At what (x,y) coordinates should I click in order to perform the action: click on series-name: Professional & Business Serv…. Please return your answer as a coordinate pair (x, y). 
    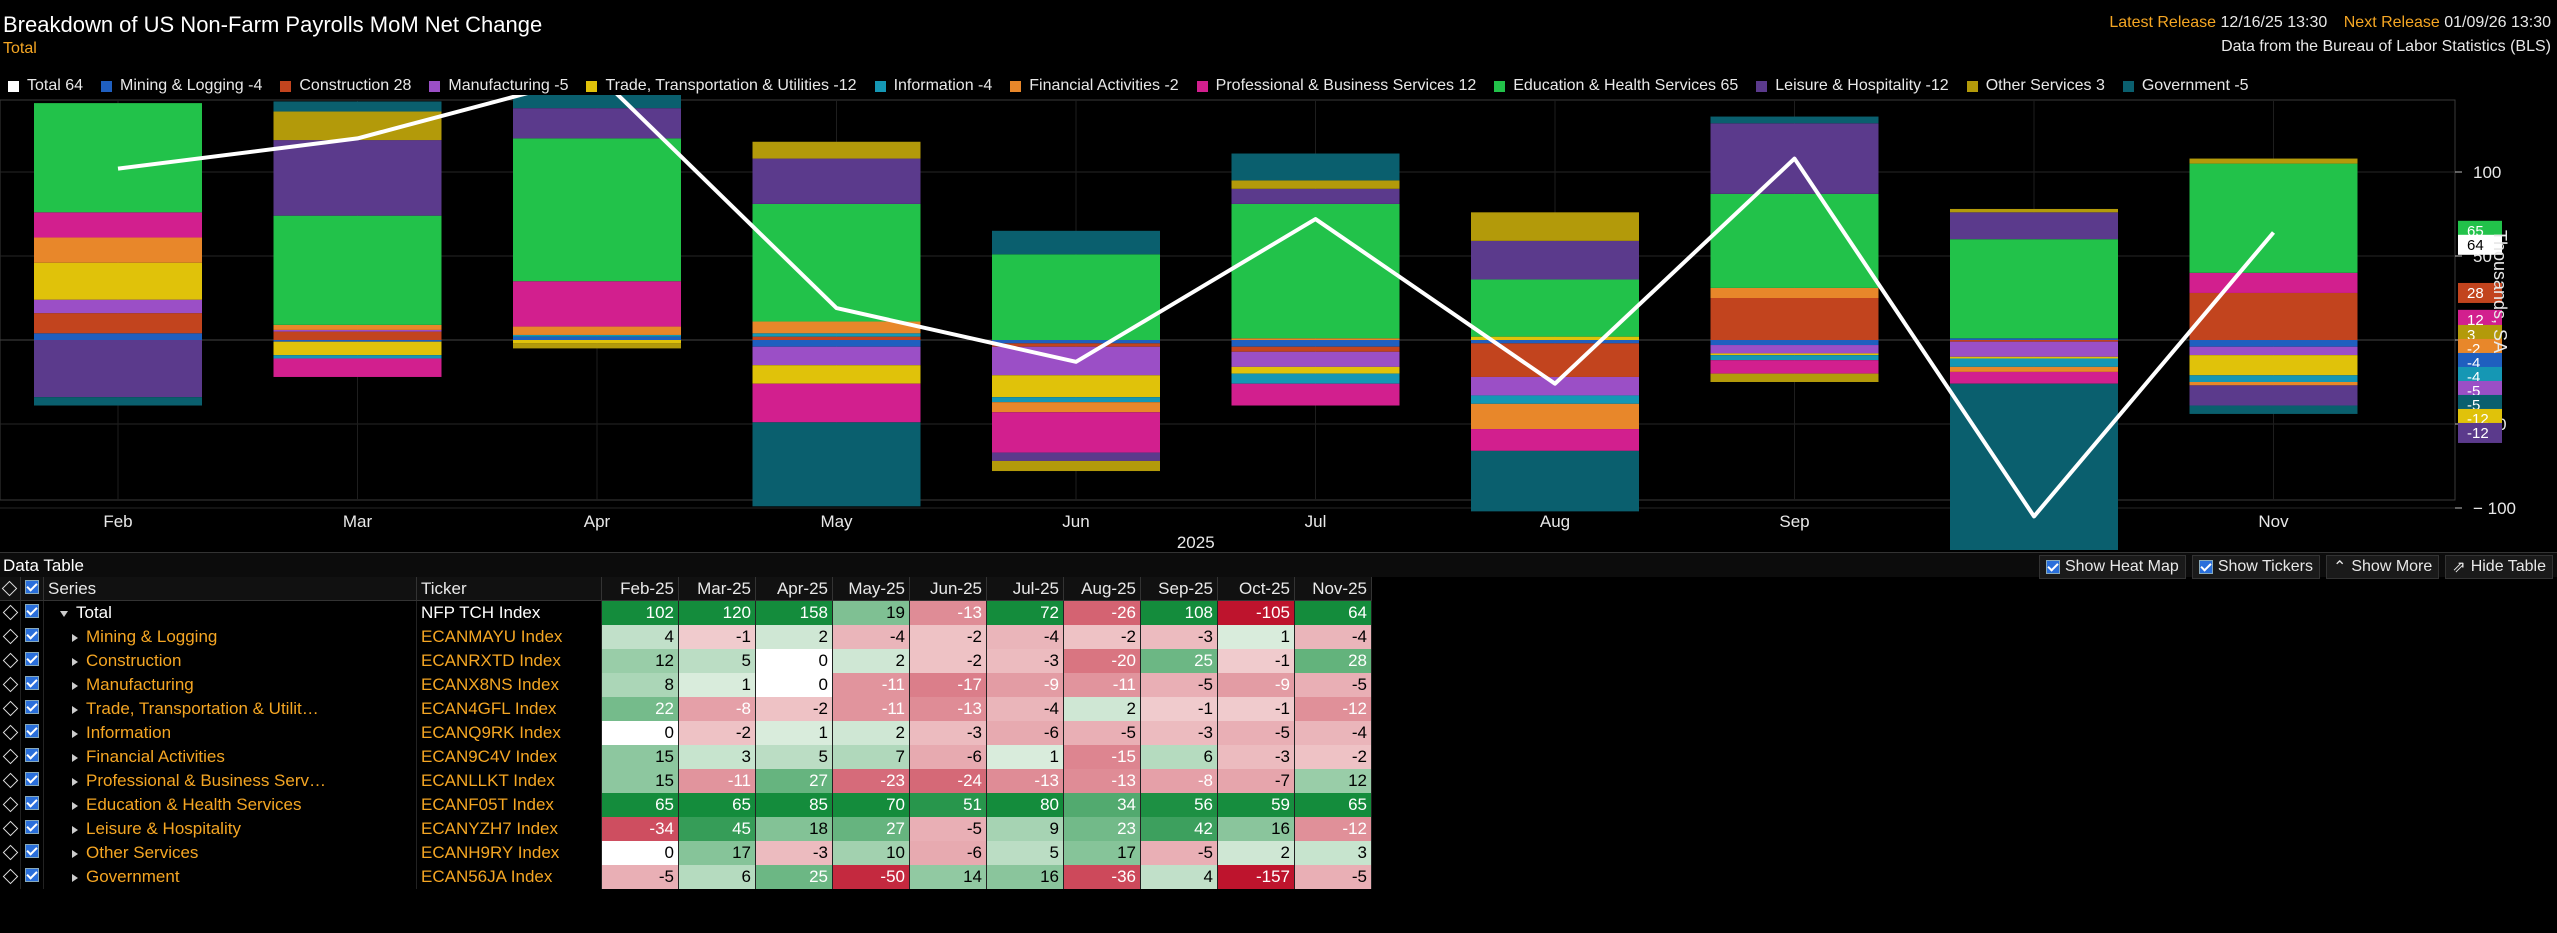
    Looking at the image, I should click on (230, 781).